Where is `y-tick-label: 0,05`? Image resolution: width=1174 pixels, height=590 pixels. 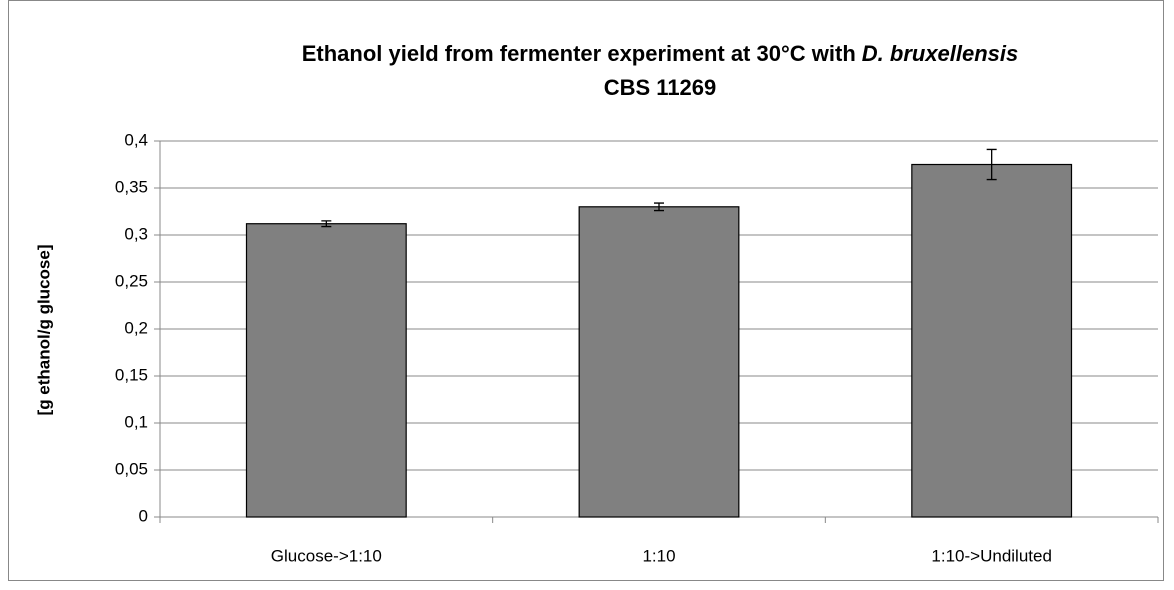
y-tick-label: 0,05 is located at coordinates (131, 468).